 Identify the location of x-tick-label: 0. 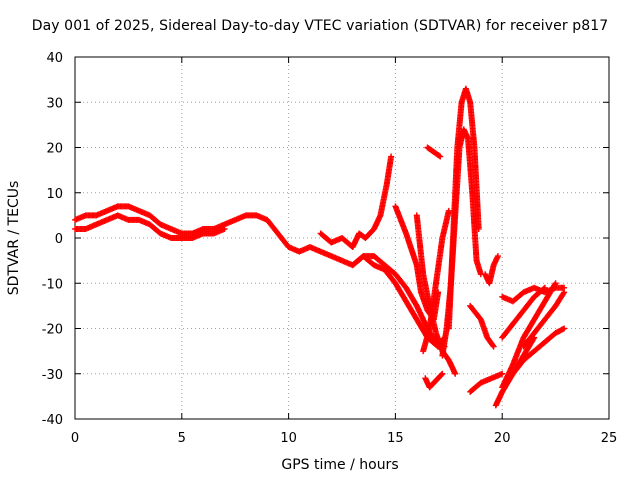
(75, 438).